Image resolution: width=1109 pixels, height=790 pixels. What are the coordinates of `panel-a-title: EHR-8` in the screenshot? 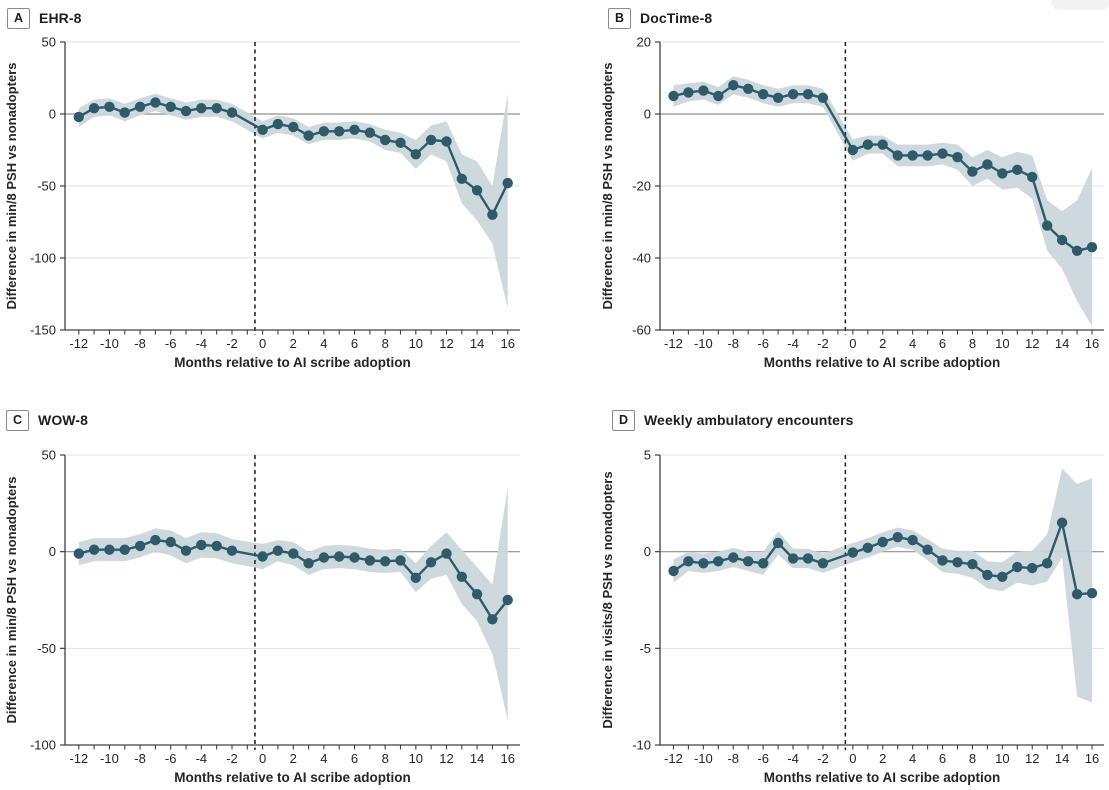 It's located at (60, 18).